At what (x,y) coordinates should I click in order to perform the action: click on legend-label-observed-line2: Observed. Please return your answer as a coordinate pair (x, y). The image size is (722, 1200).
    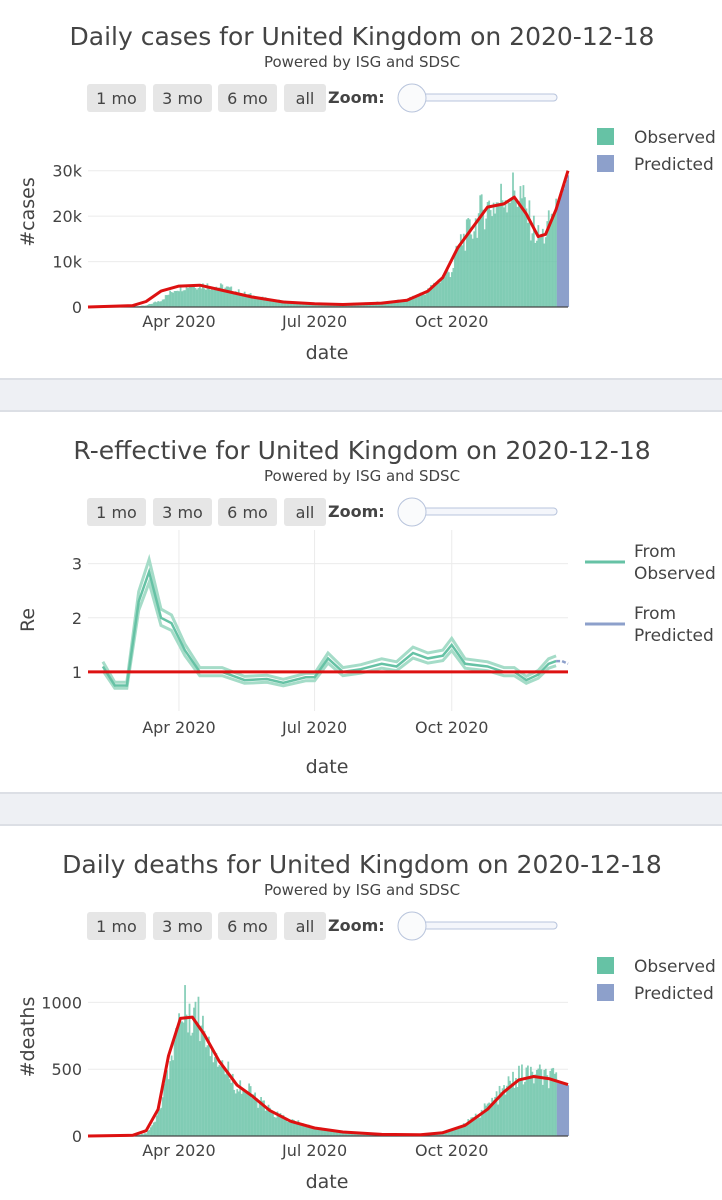
    Looking at the image, I should click on (675, 574).